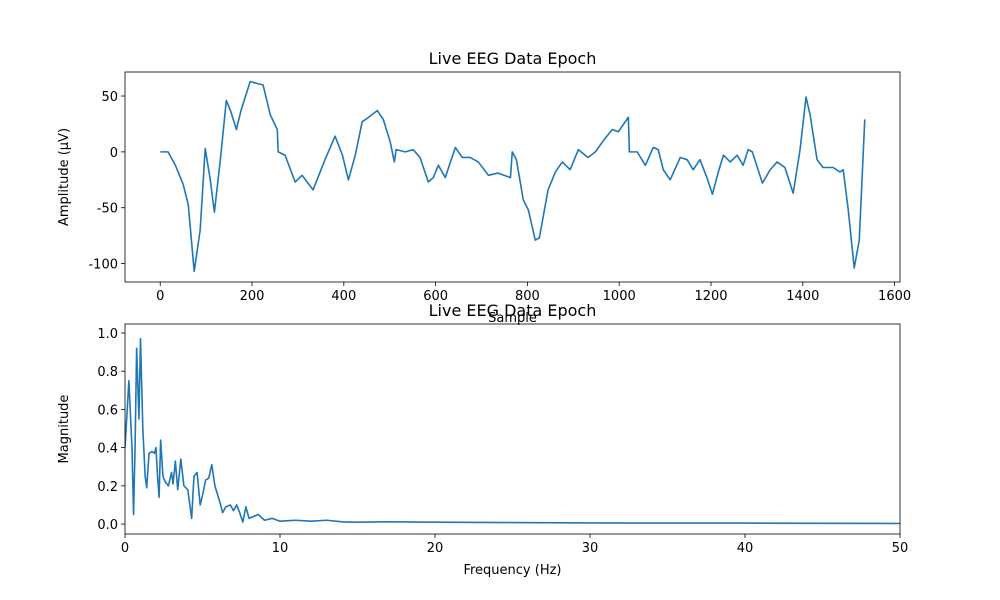  I want to click on x-tick-label: 10, so click(280, 548).